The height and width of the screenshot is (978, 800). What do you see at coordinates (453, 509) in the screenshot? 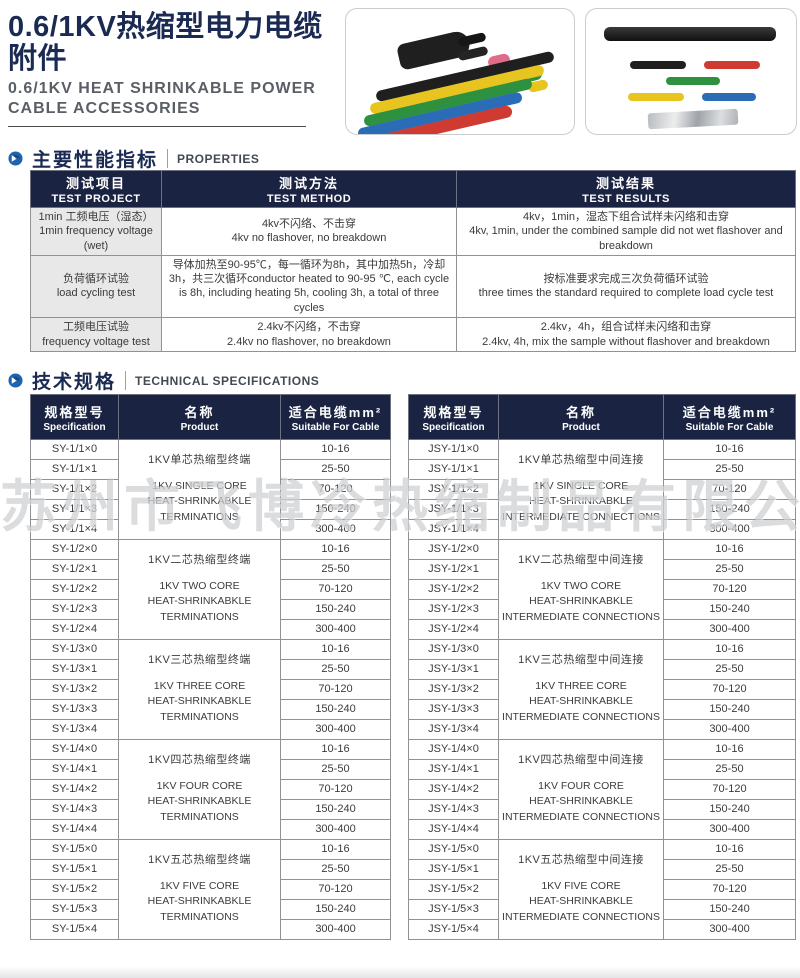
I see `model-cell: JSY-1/1×3` at bounding box center [453, 509].